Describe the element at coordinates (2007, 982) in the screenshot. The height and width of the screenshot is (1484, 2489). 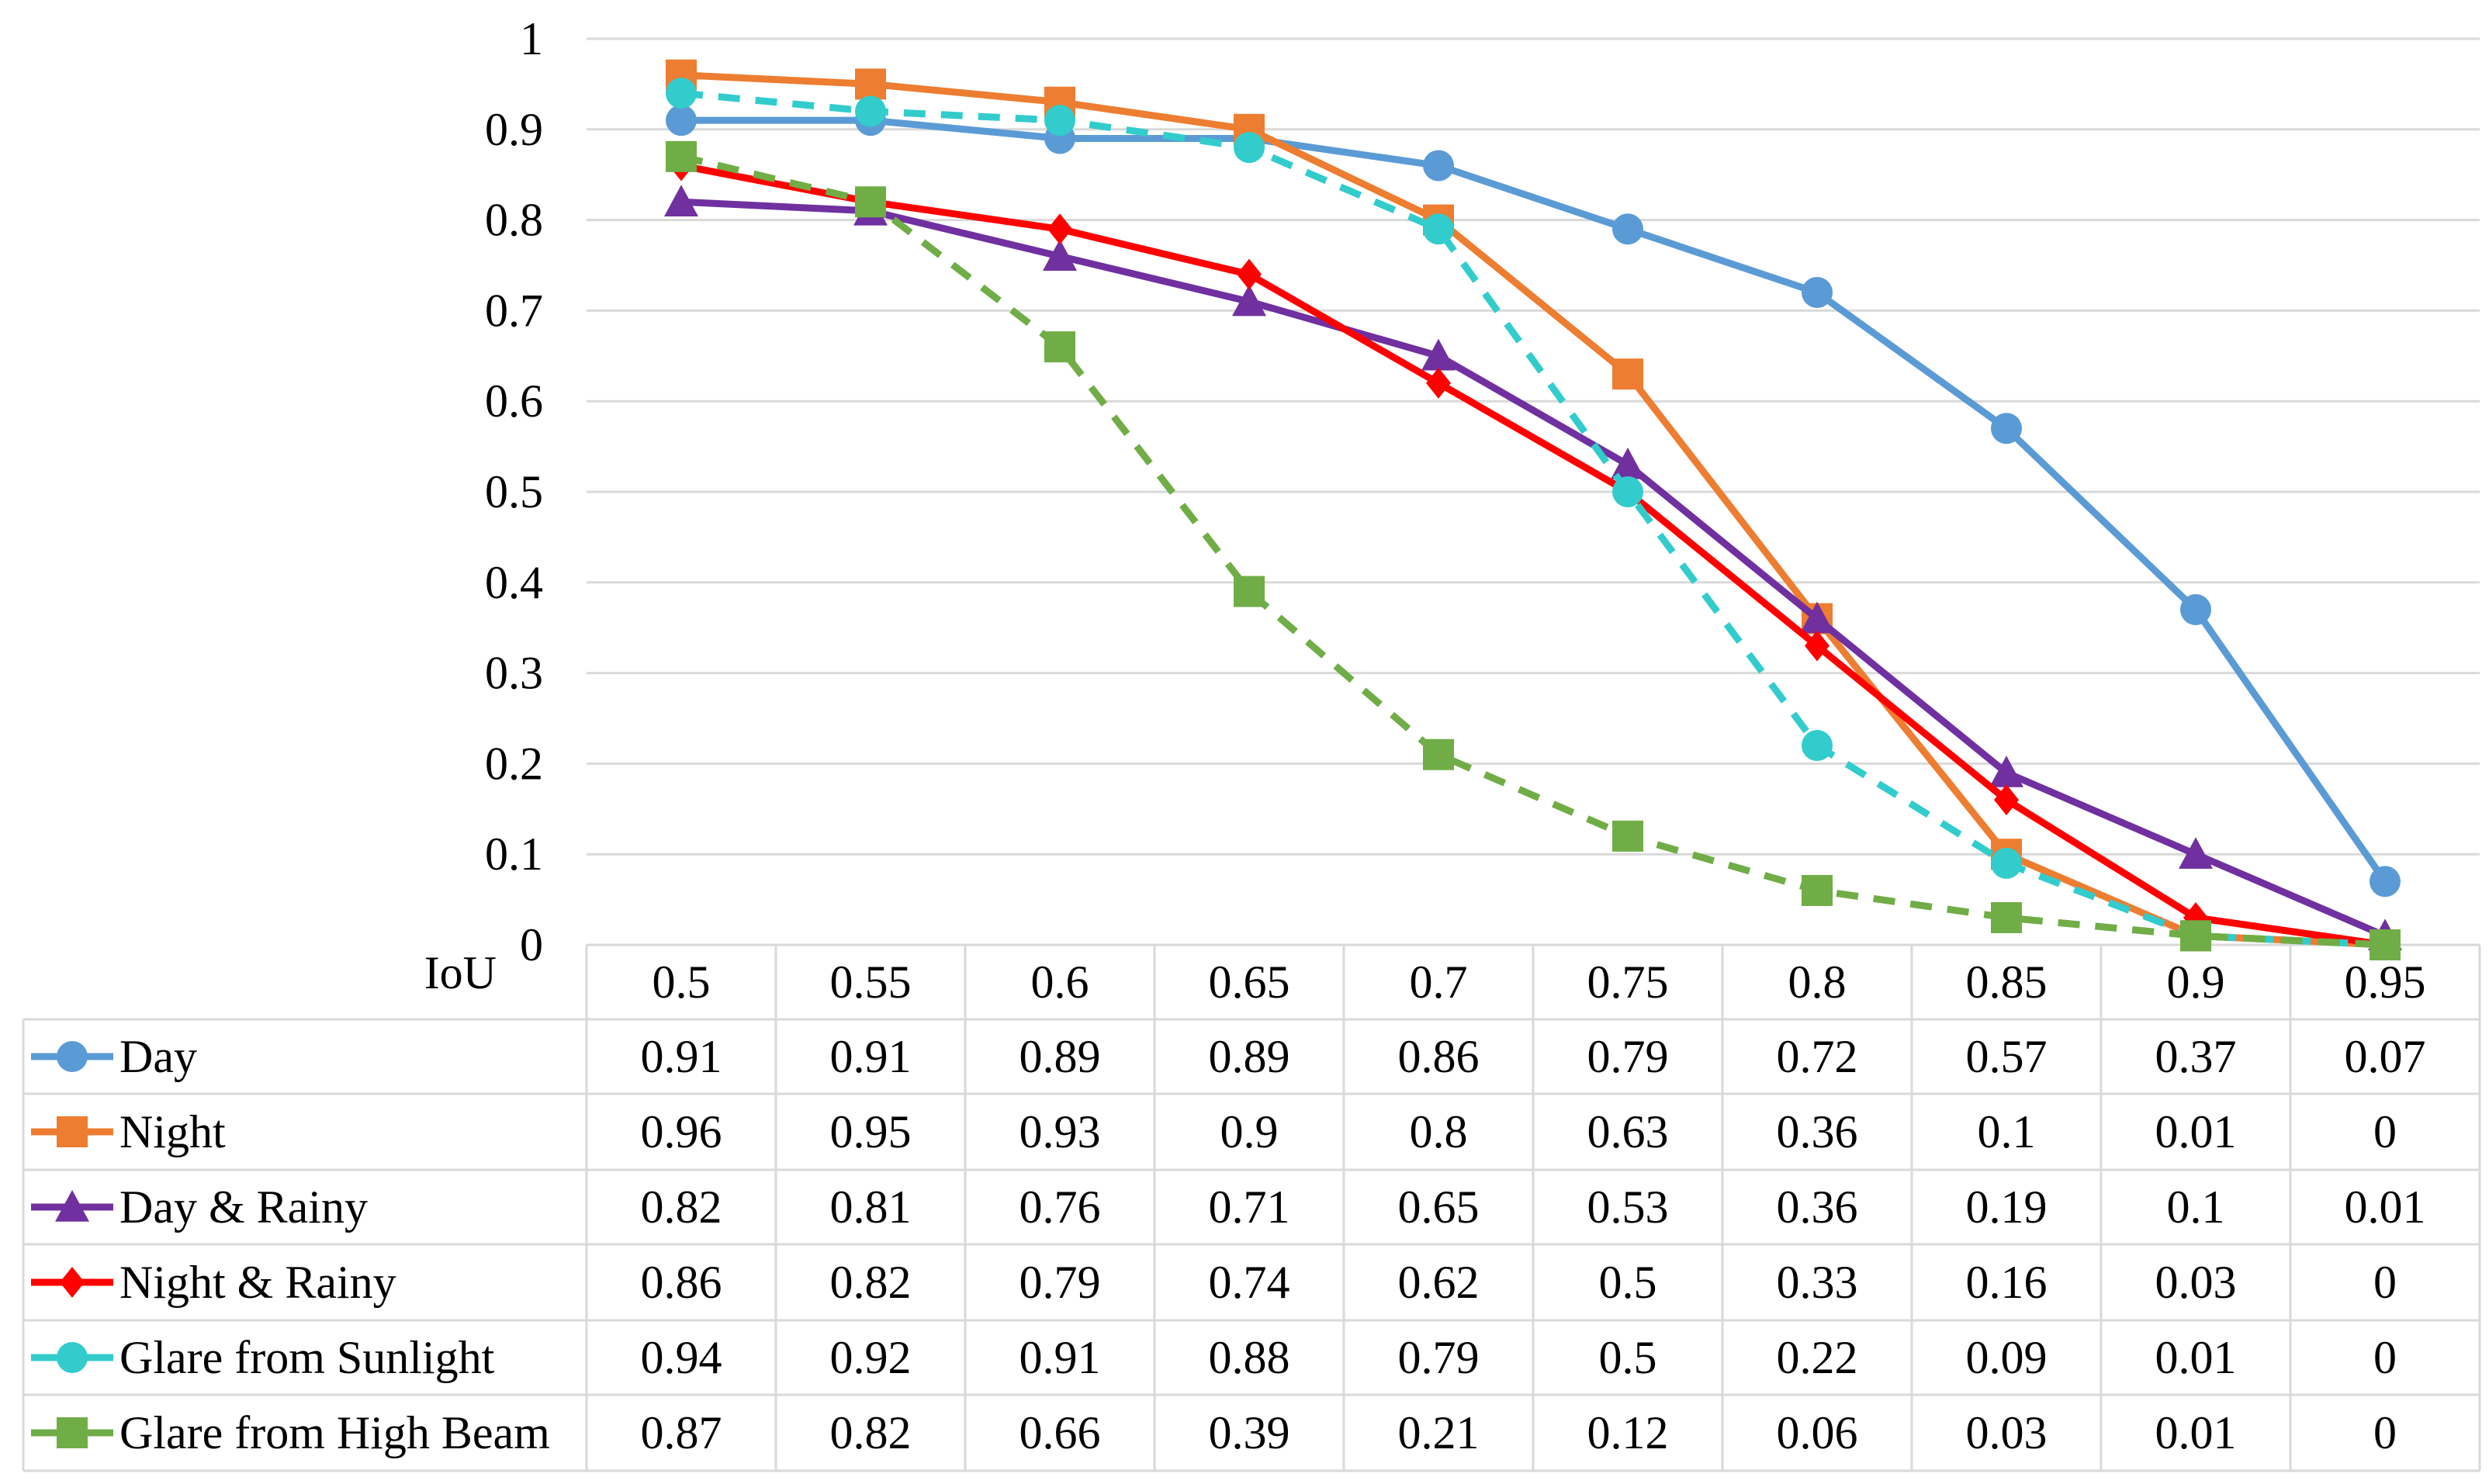
I see `x-tick-label: 0.85` at that location.